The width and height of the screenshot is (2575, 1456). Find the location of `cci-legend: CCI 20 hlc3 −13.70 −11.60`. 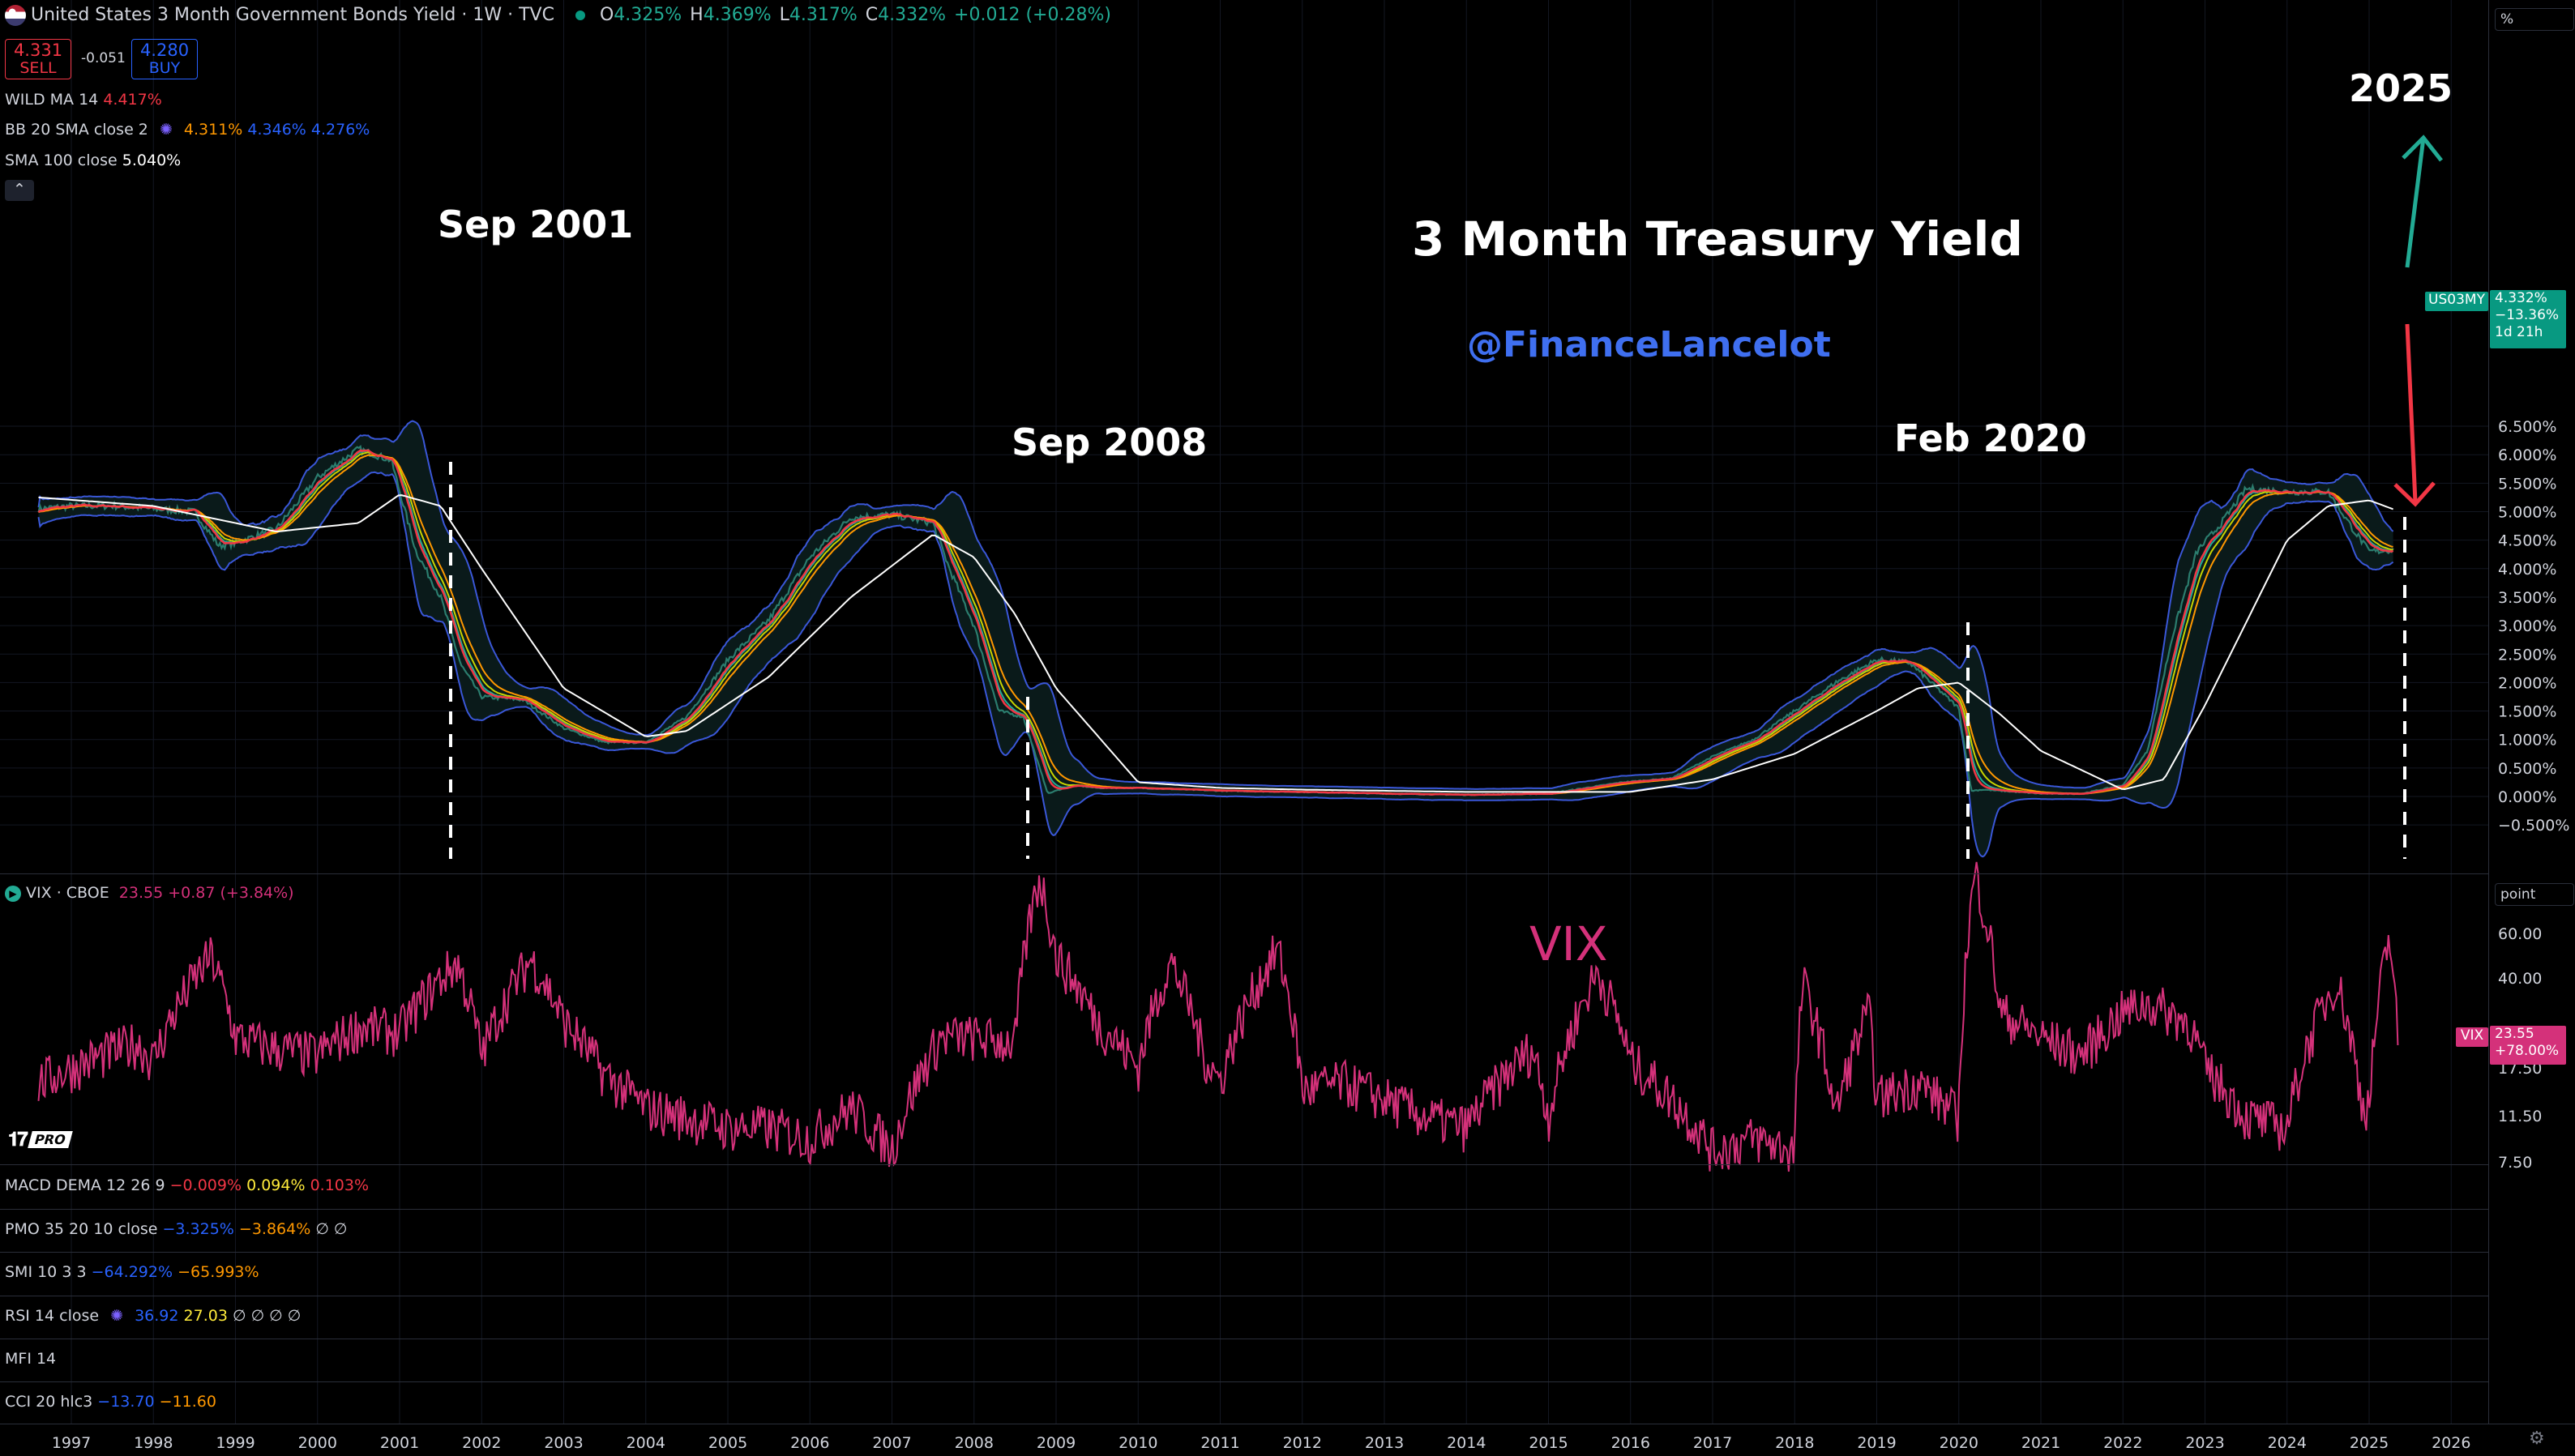

cci-legend: CCI 20 hlc3 −13.70 −11.60 is located at coordinates (110, 1402).